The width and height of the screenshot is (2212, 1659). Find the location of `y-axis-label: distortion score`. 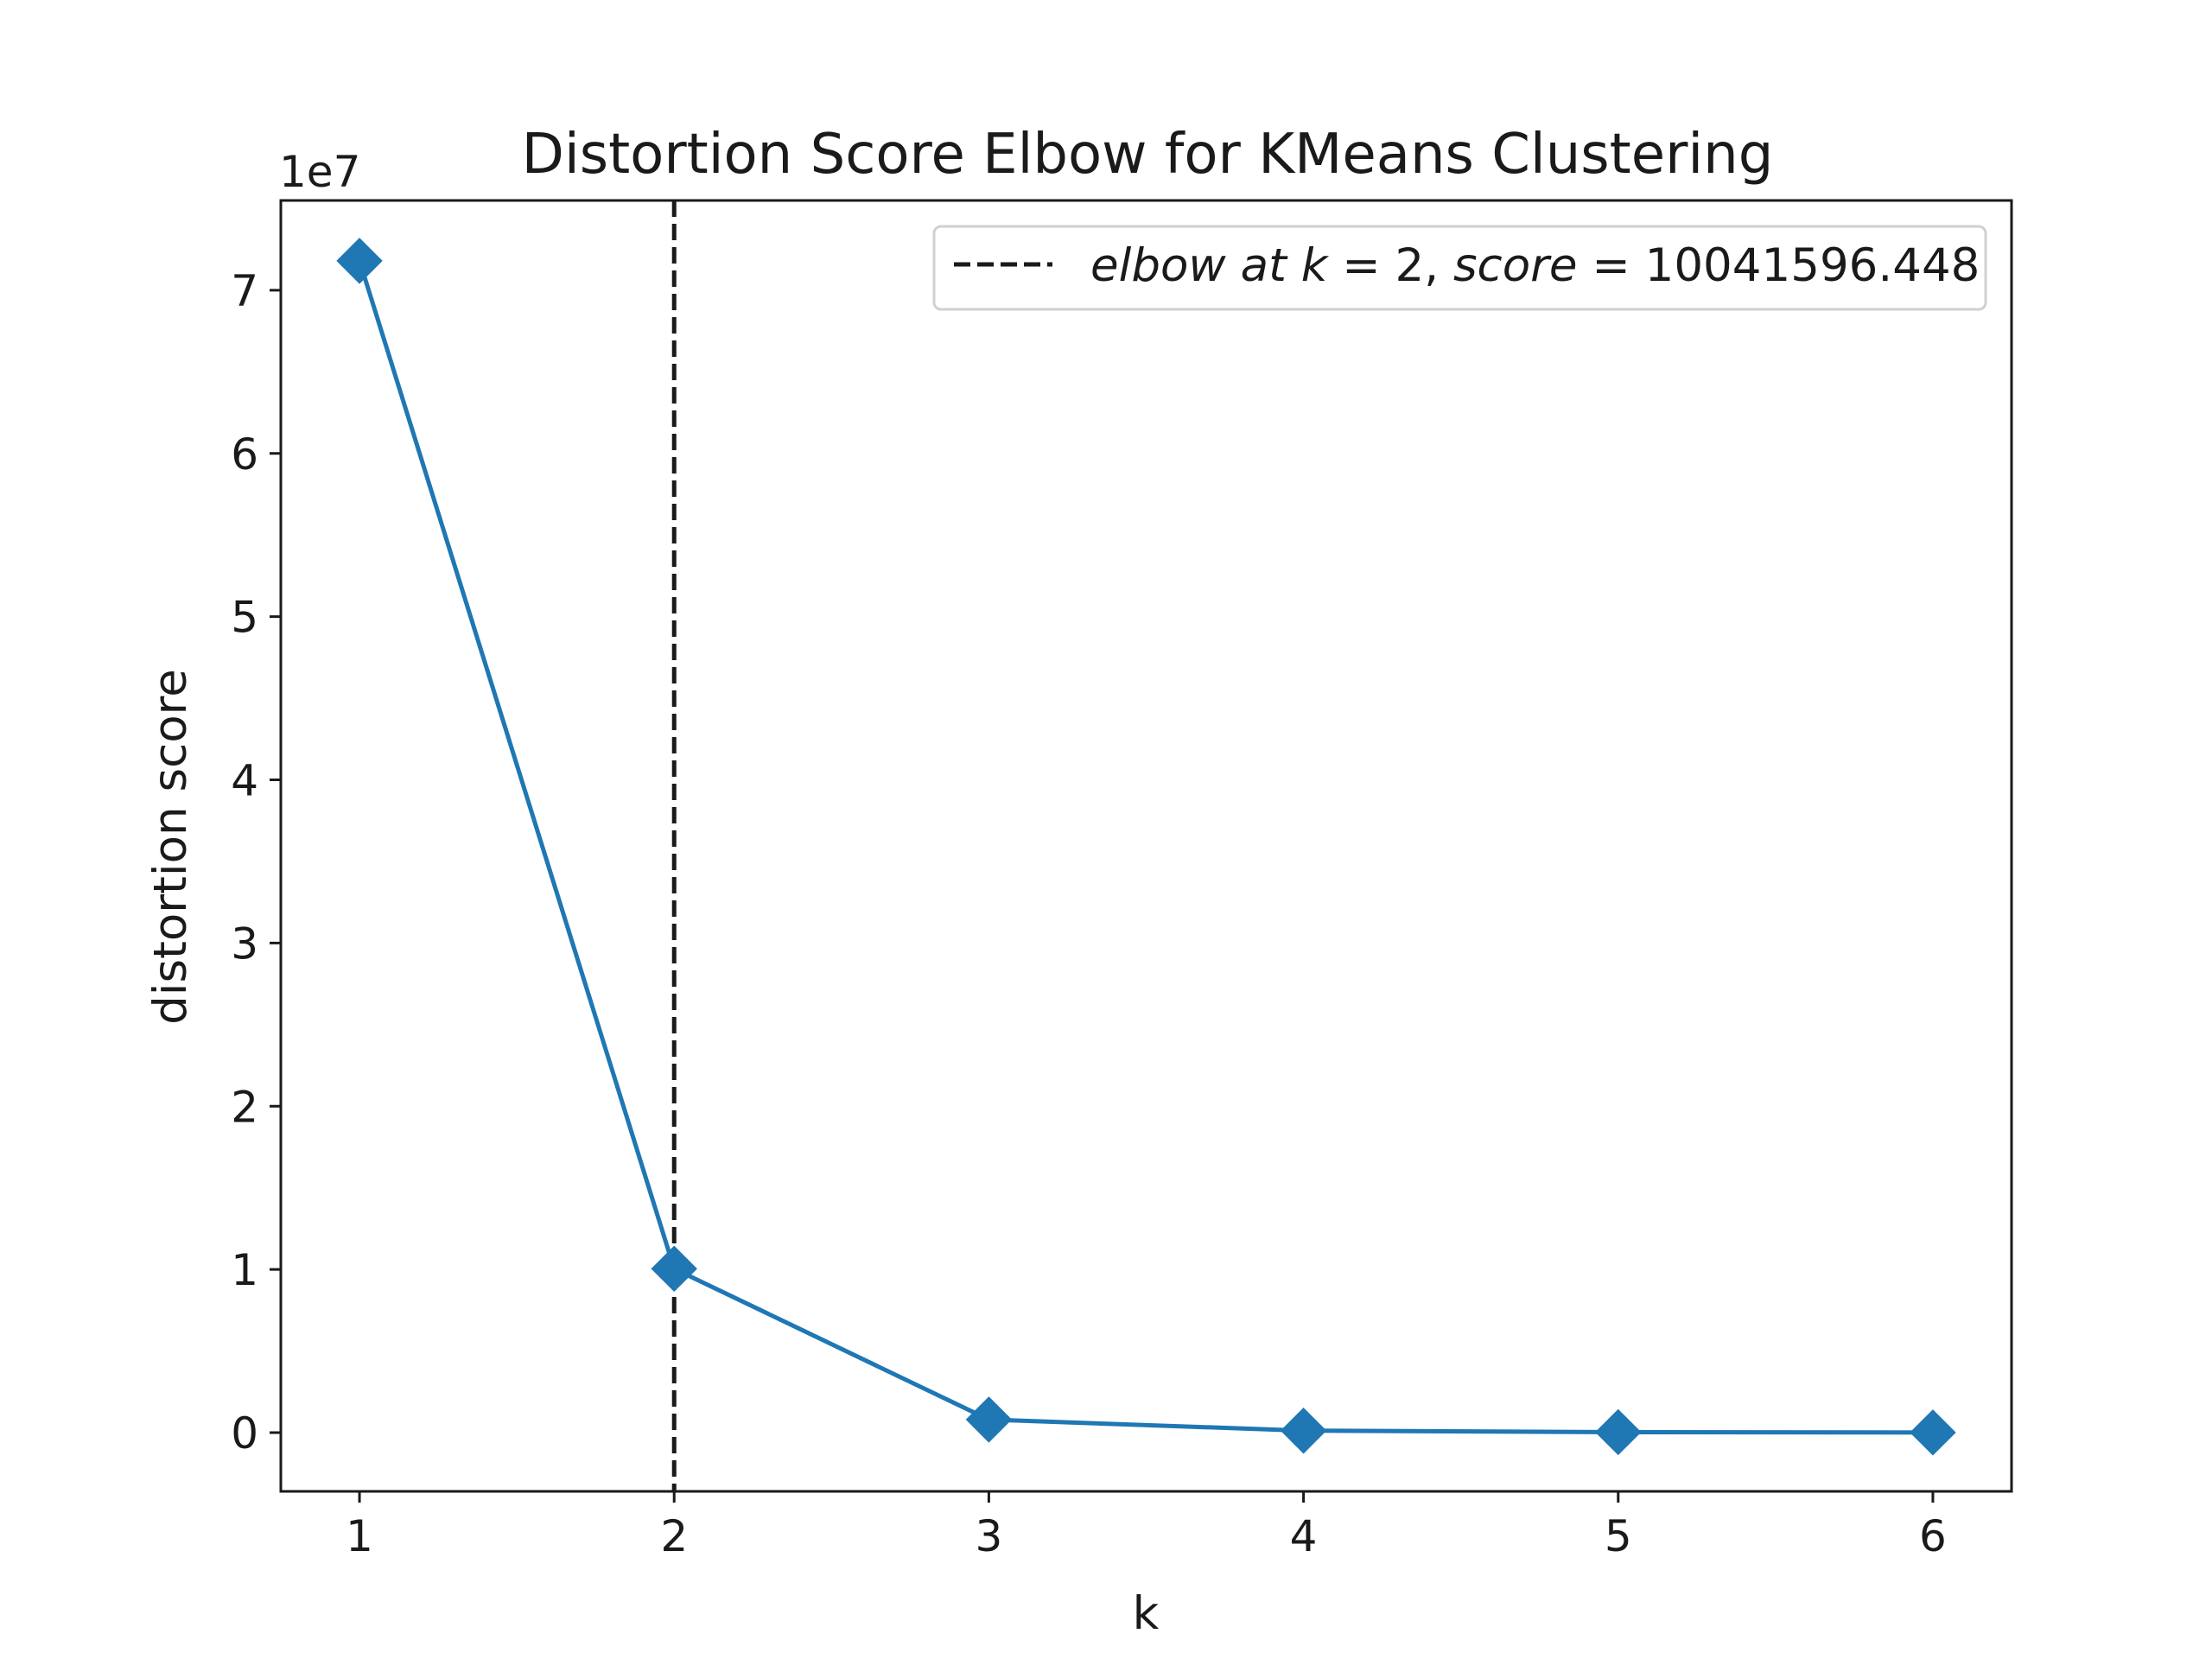

y-axis-label: distortion score is located at coordinates (170, 847).